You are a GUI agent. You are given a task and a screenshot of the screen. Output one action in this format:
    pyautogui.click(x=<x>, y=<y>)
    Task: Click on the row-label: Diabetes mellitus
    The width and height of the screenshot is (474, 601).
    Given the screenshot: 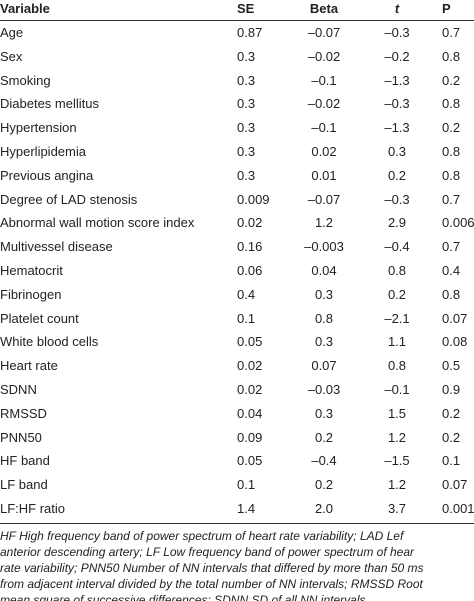 What is the action you would take?
    pyautogui.click(x=49, y=104)
    